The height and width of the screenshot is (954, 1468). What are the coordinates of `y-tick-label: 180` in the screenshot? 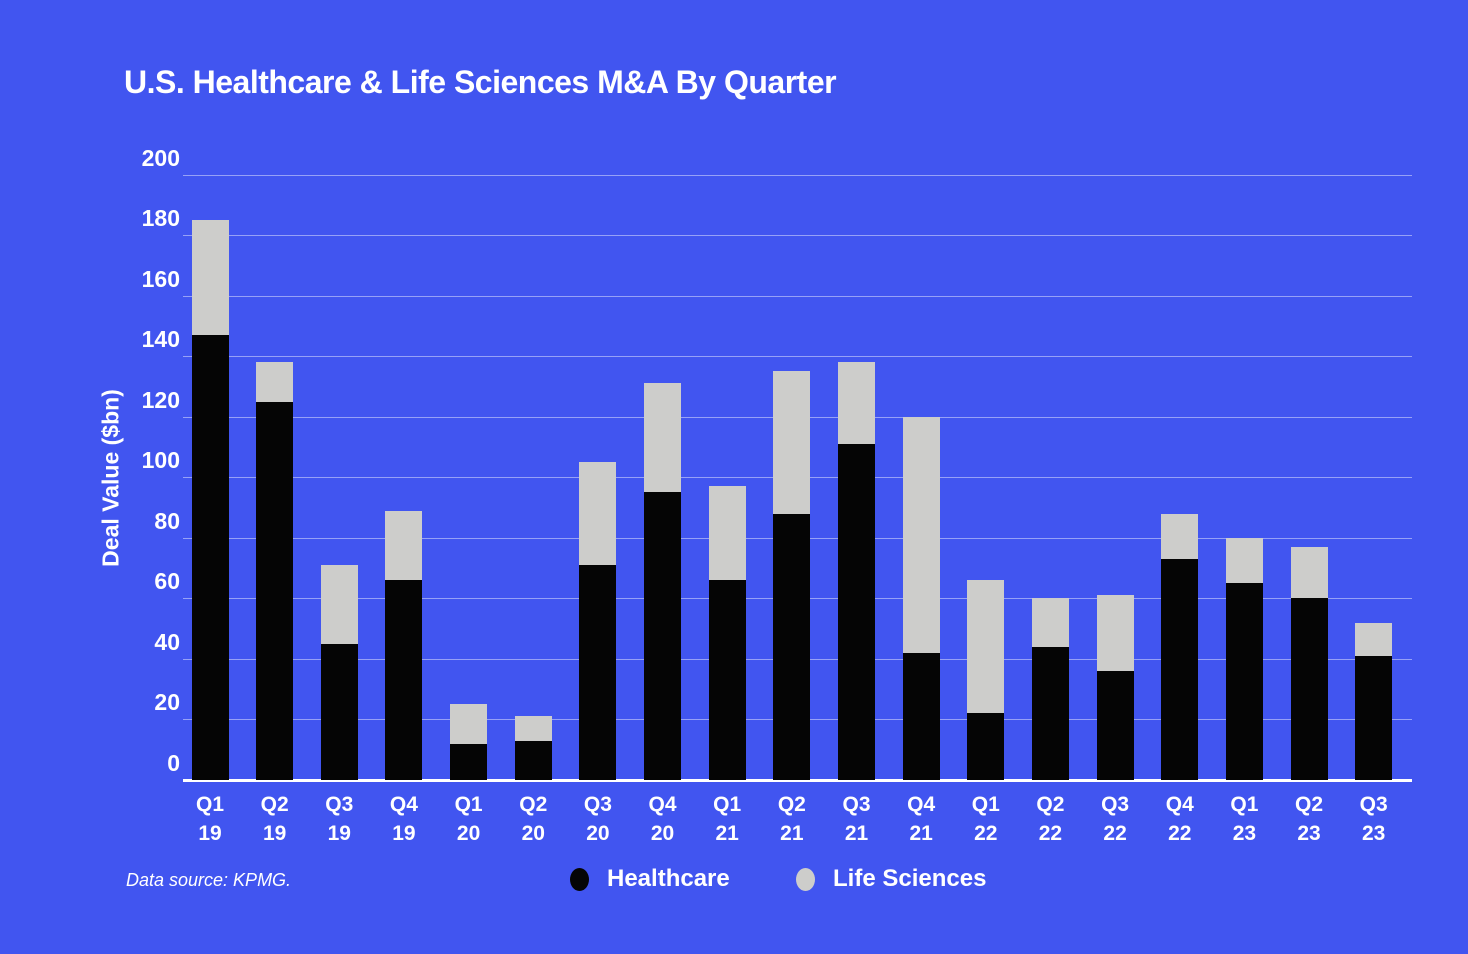 It's located at (160, 218).